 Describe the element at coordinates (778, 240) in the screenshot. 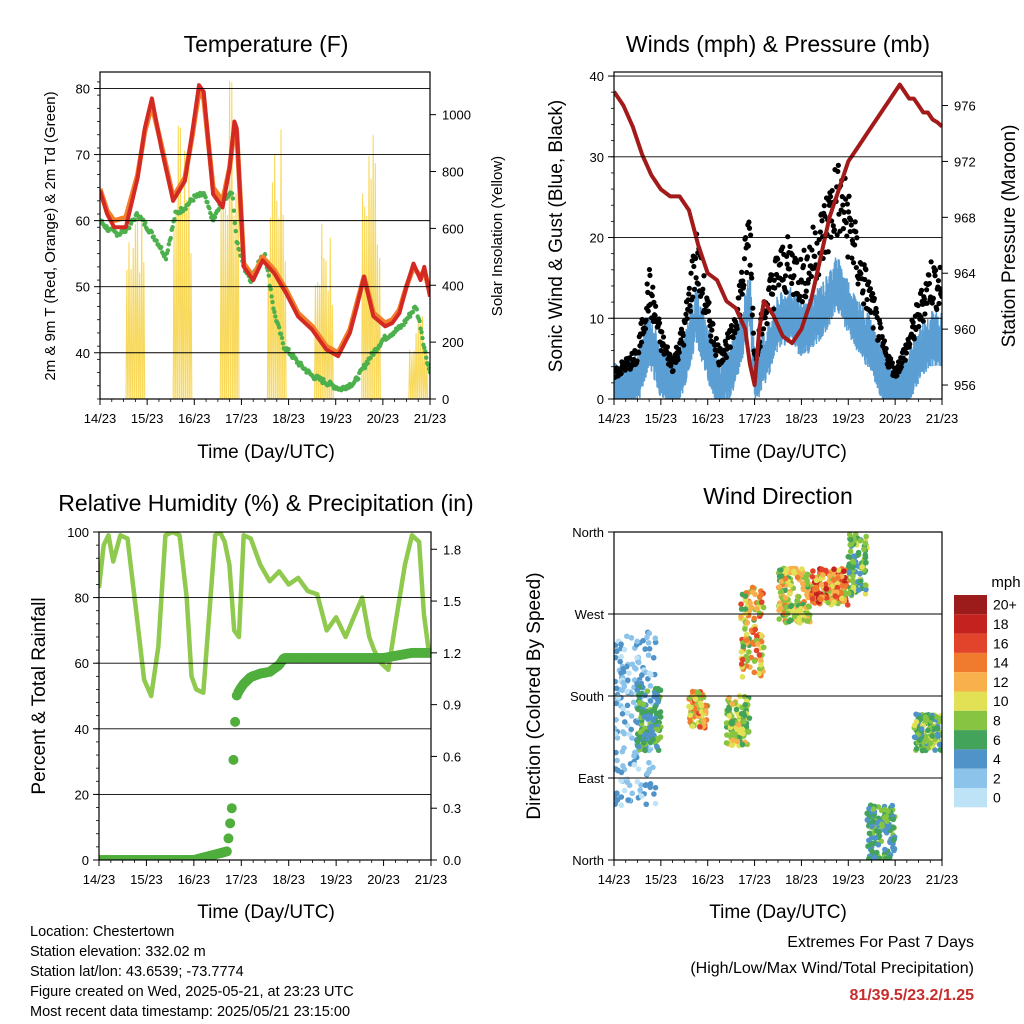

I see `winds-plot` at that location.